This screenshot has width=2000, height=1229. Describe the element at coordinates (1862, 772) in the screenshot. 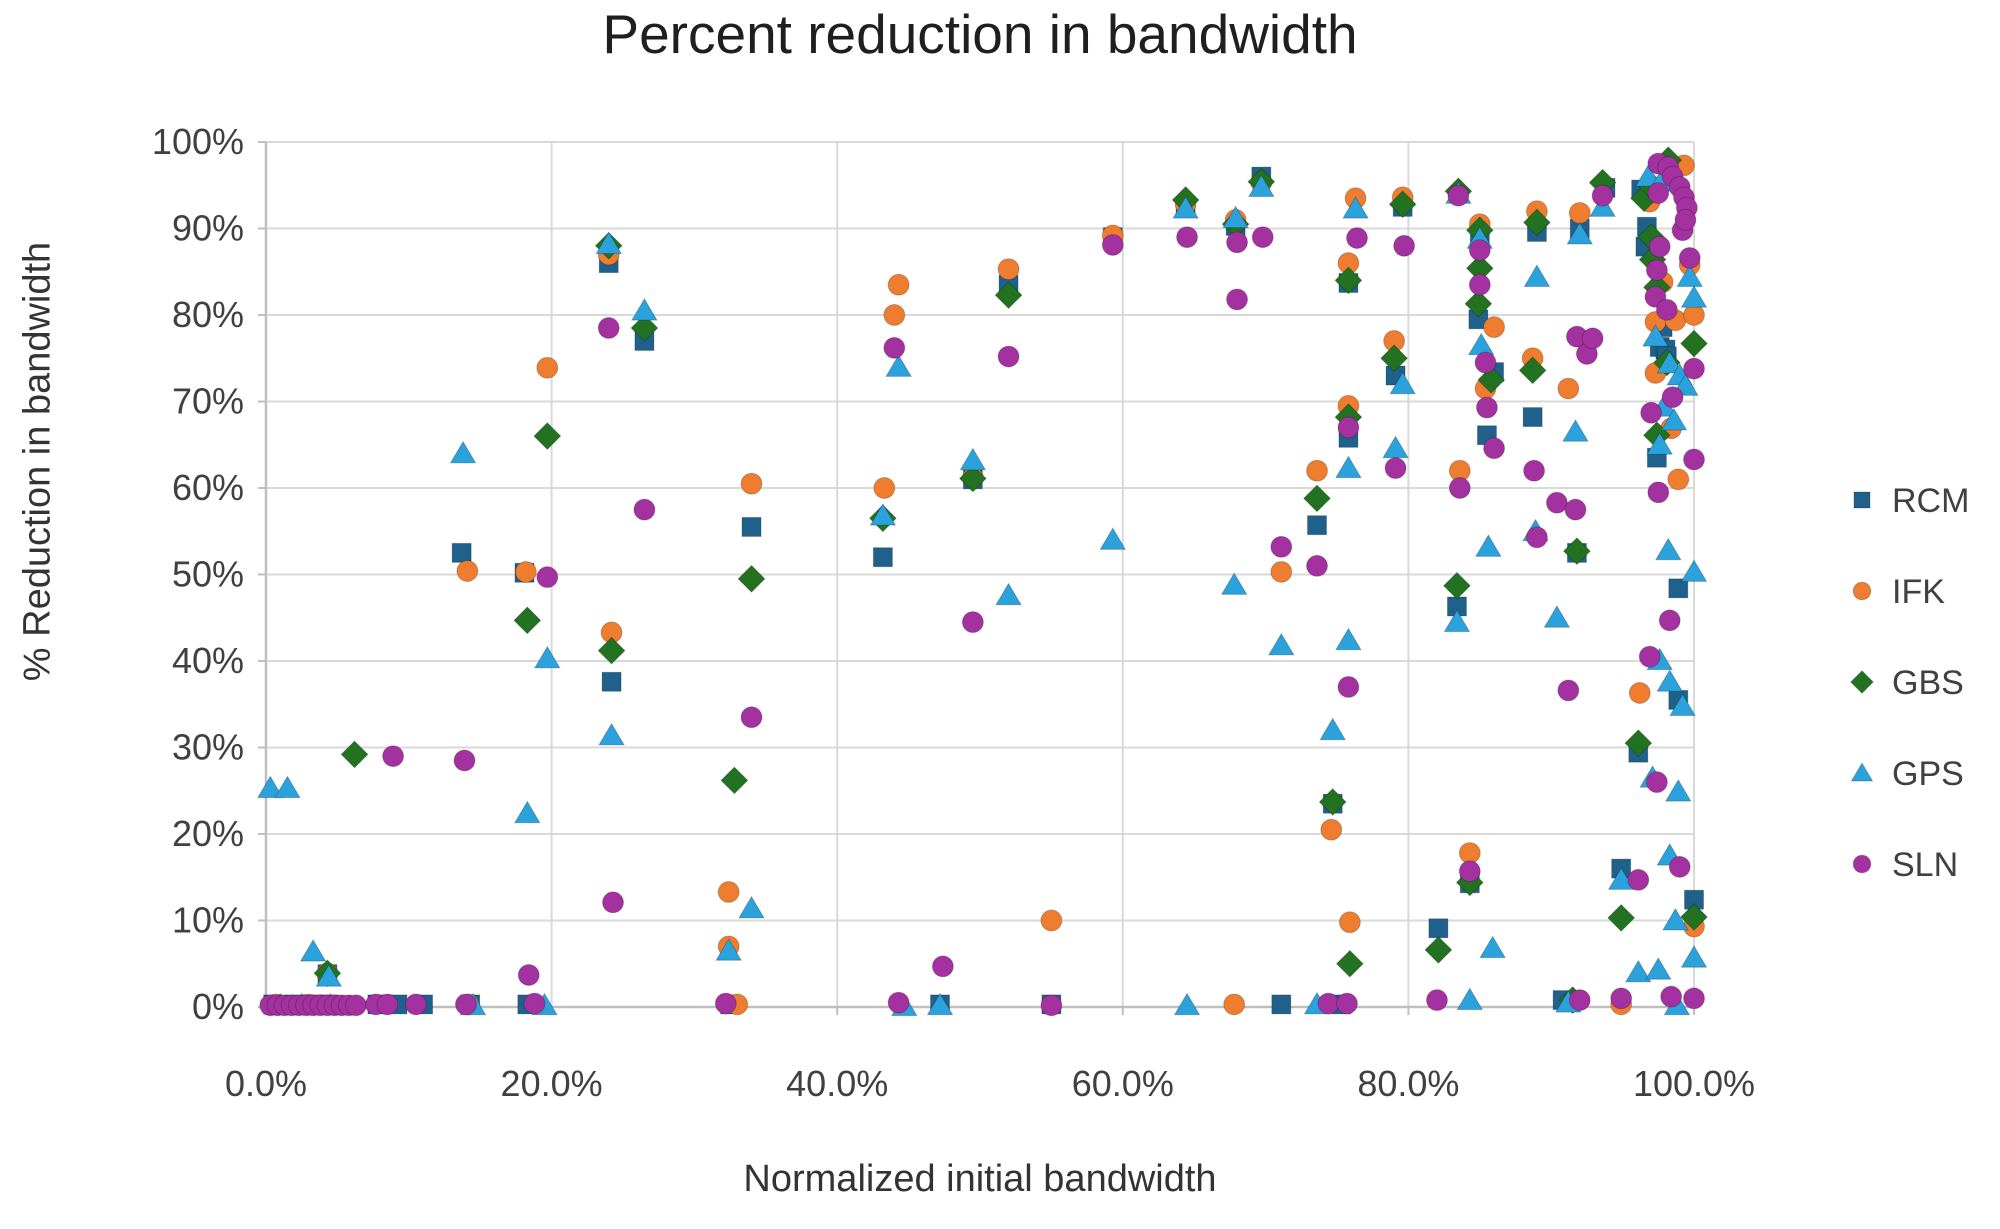

I see `legend-marker-GPS` at that location.